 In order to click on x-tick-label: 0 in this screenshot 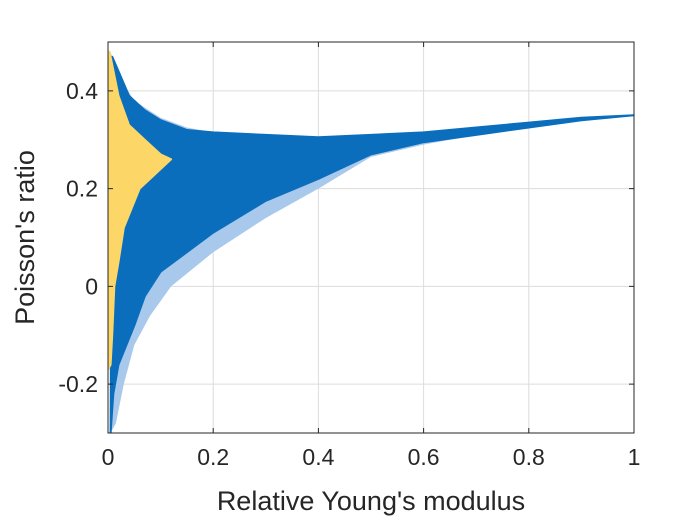, I will do `click(108, 457)`.